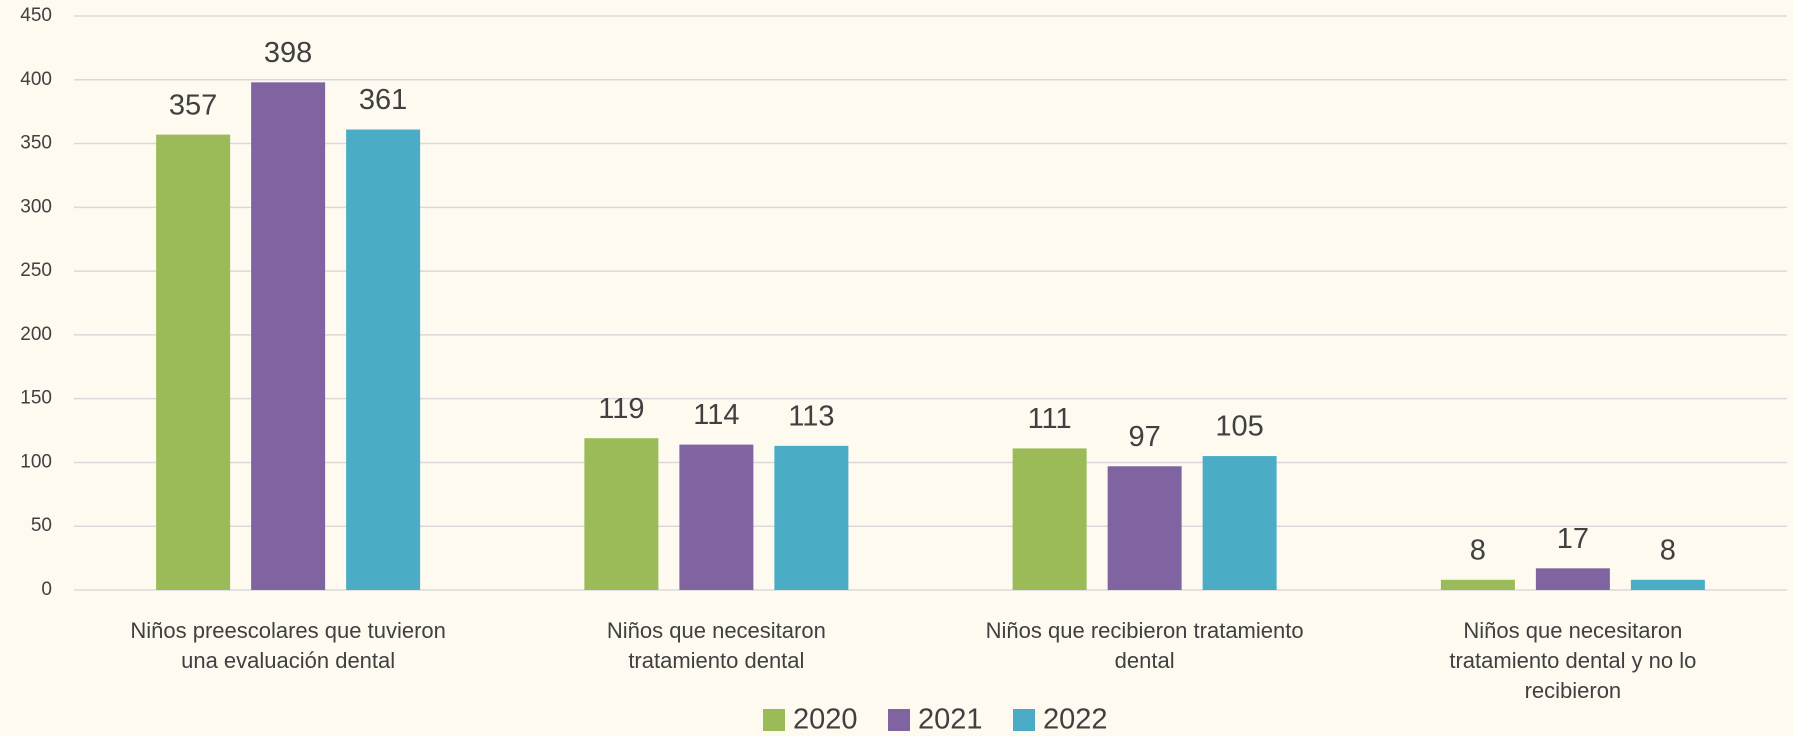 Image resolution: width=1793 pixels, height=736 pixels. What do you see at coordinates (1050, 419) in the screenshot?
I see `data-label: 111` at bounding box center [1050, 419].